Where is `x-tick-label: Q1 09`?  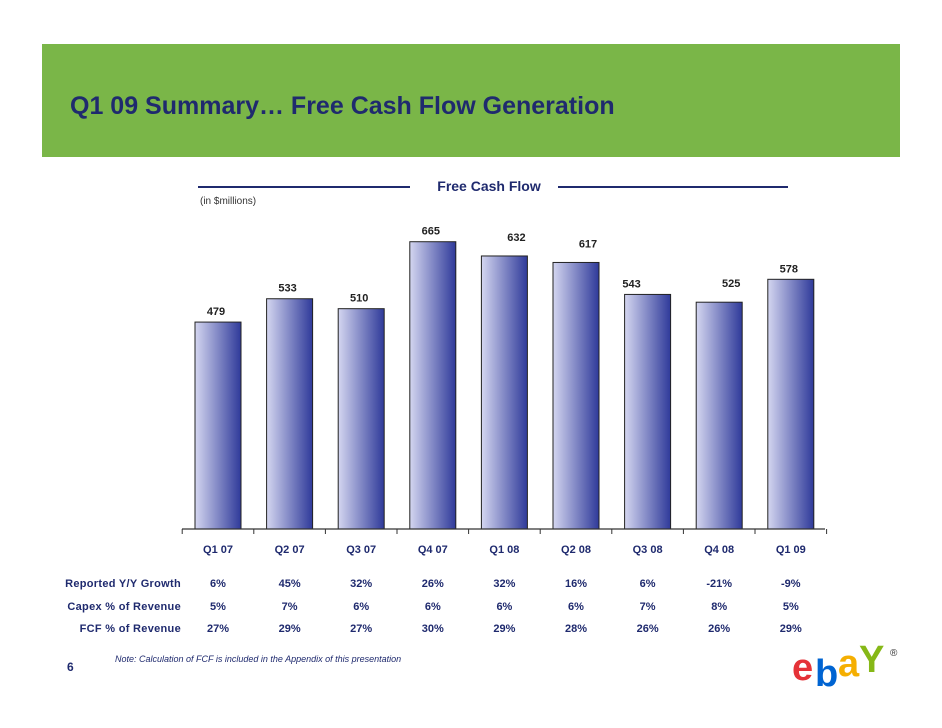
x-tick-label: Q1 09 is located at coordinates (791, 550).